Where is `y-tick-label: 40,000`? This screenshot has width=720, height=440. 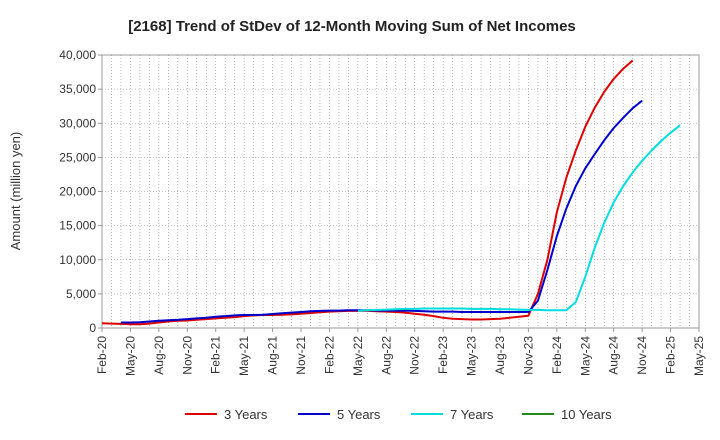
y-tick-label: 40,000 is located at coordinates (77, 55).